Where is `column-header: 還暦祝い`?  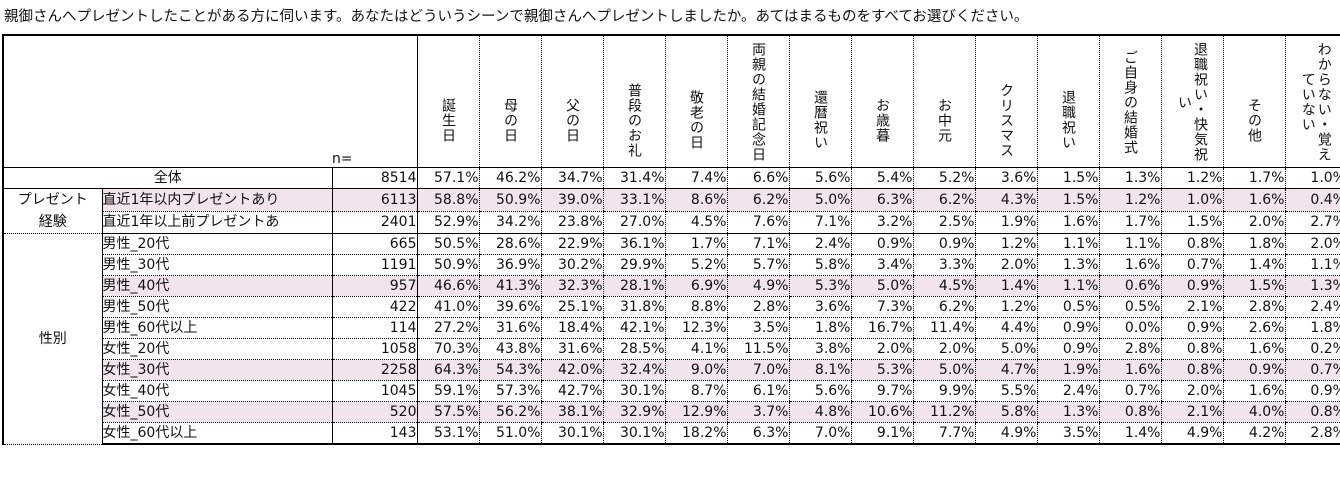 column-header: 還暦祝い is located at coordinates (819, 101).